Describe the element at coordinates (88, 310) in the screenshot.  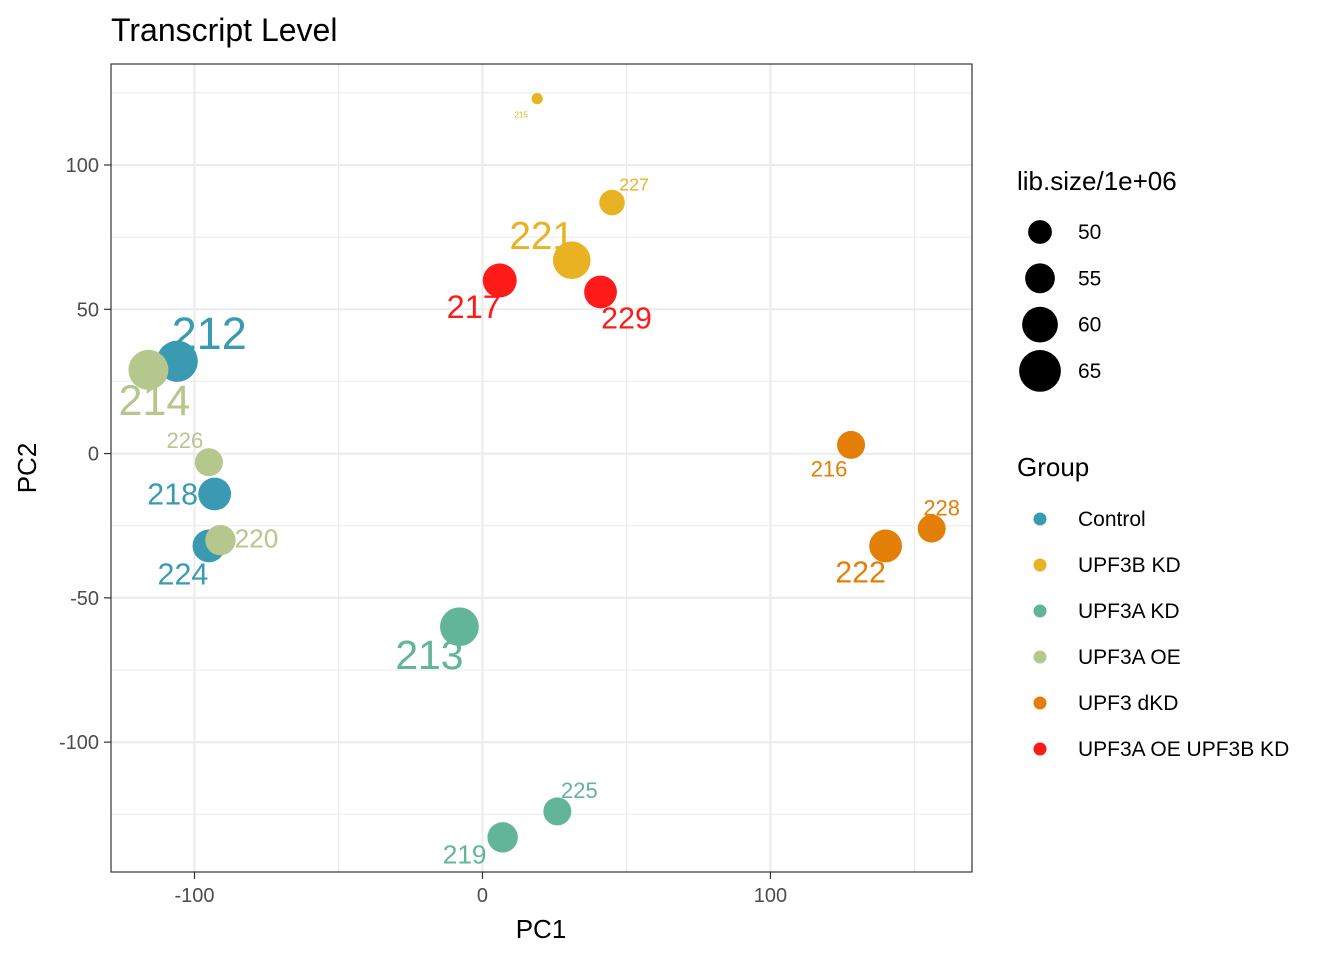
I see `y-tick-label: 50` at that location.